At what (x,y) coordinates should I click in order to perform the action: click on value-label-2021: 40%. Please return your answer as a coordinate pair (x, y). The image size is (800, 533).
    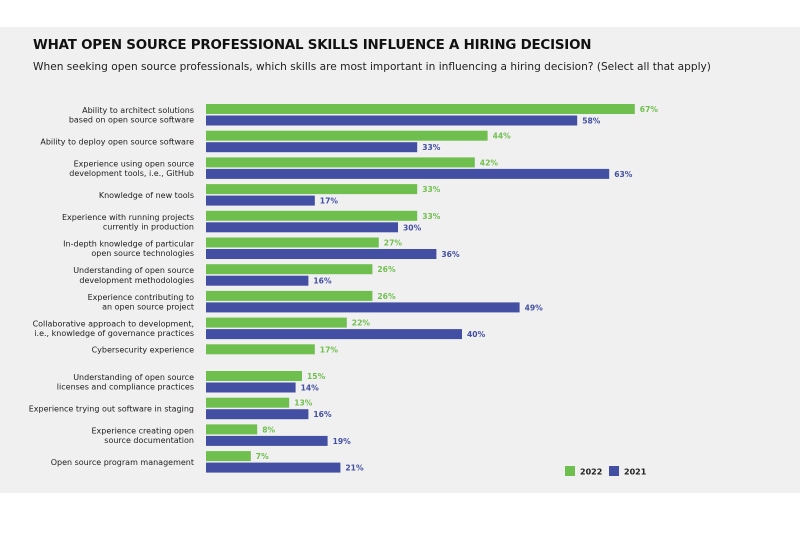
    Looking at the image, I should click on (476, 334).